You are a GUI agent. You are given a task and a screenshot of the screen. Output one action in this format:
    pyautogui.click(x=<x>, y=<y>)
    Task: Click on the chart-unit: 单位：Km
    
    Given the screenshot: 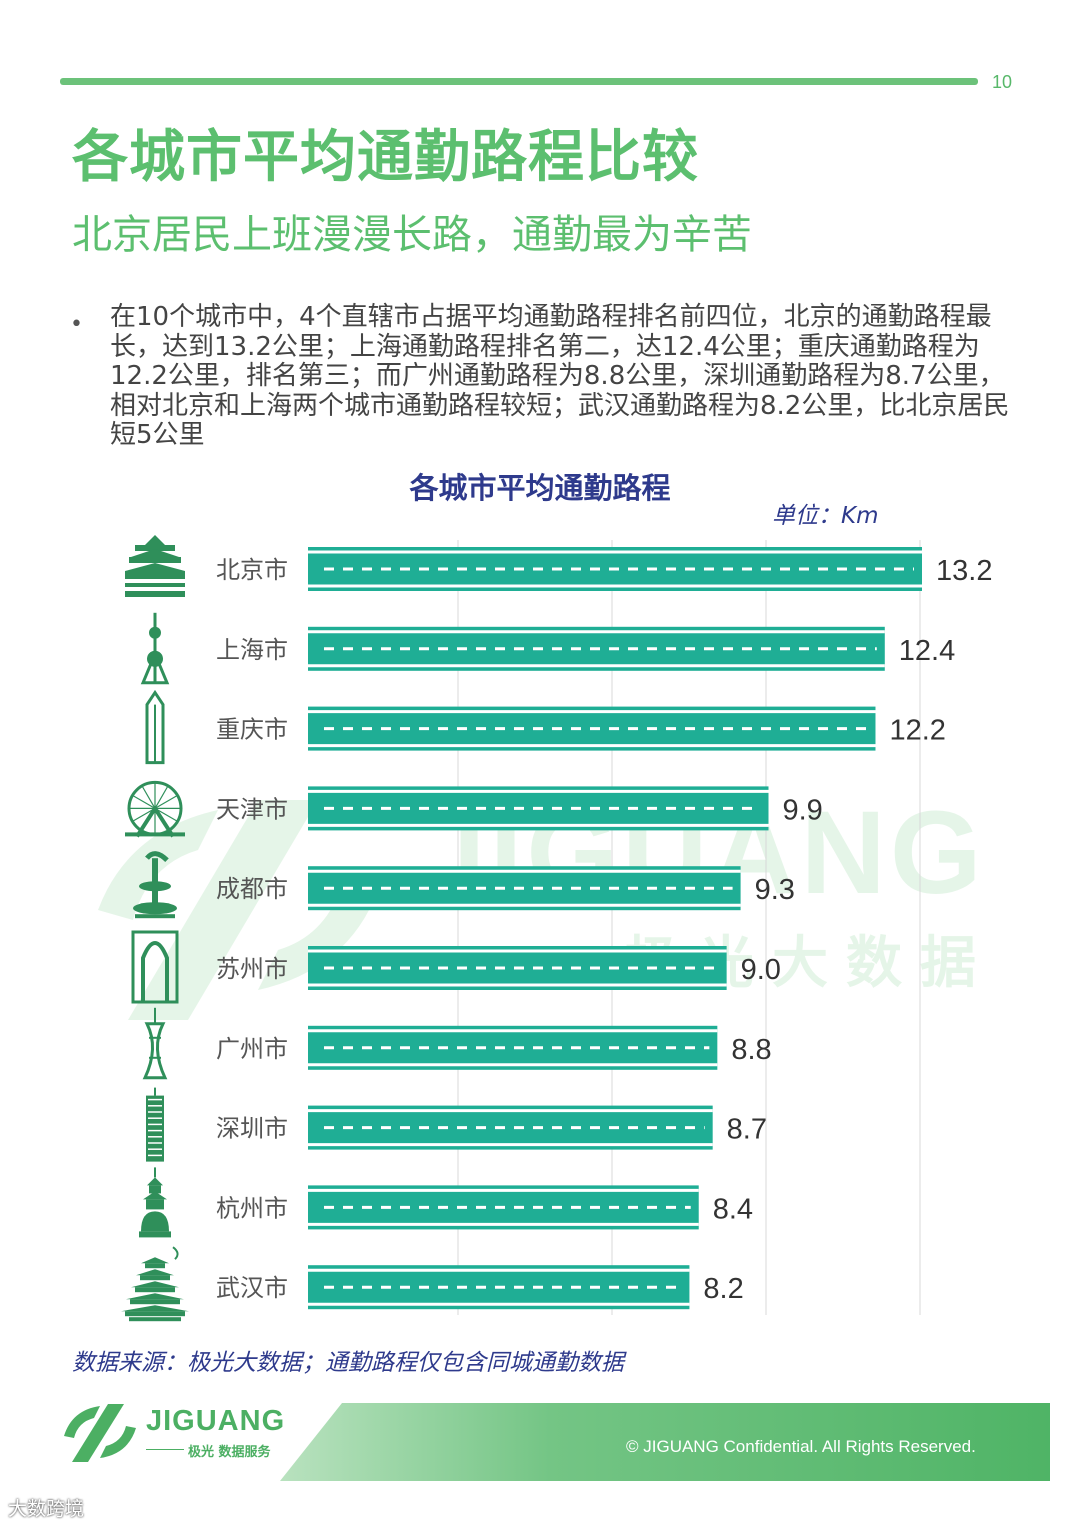 What is the action you would take?
    pyautogui.click(x=825, y=516)
    